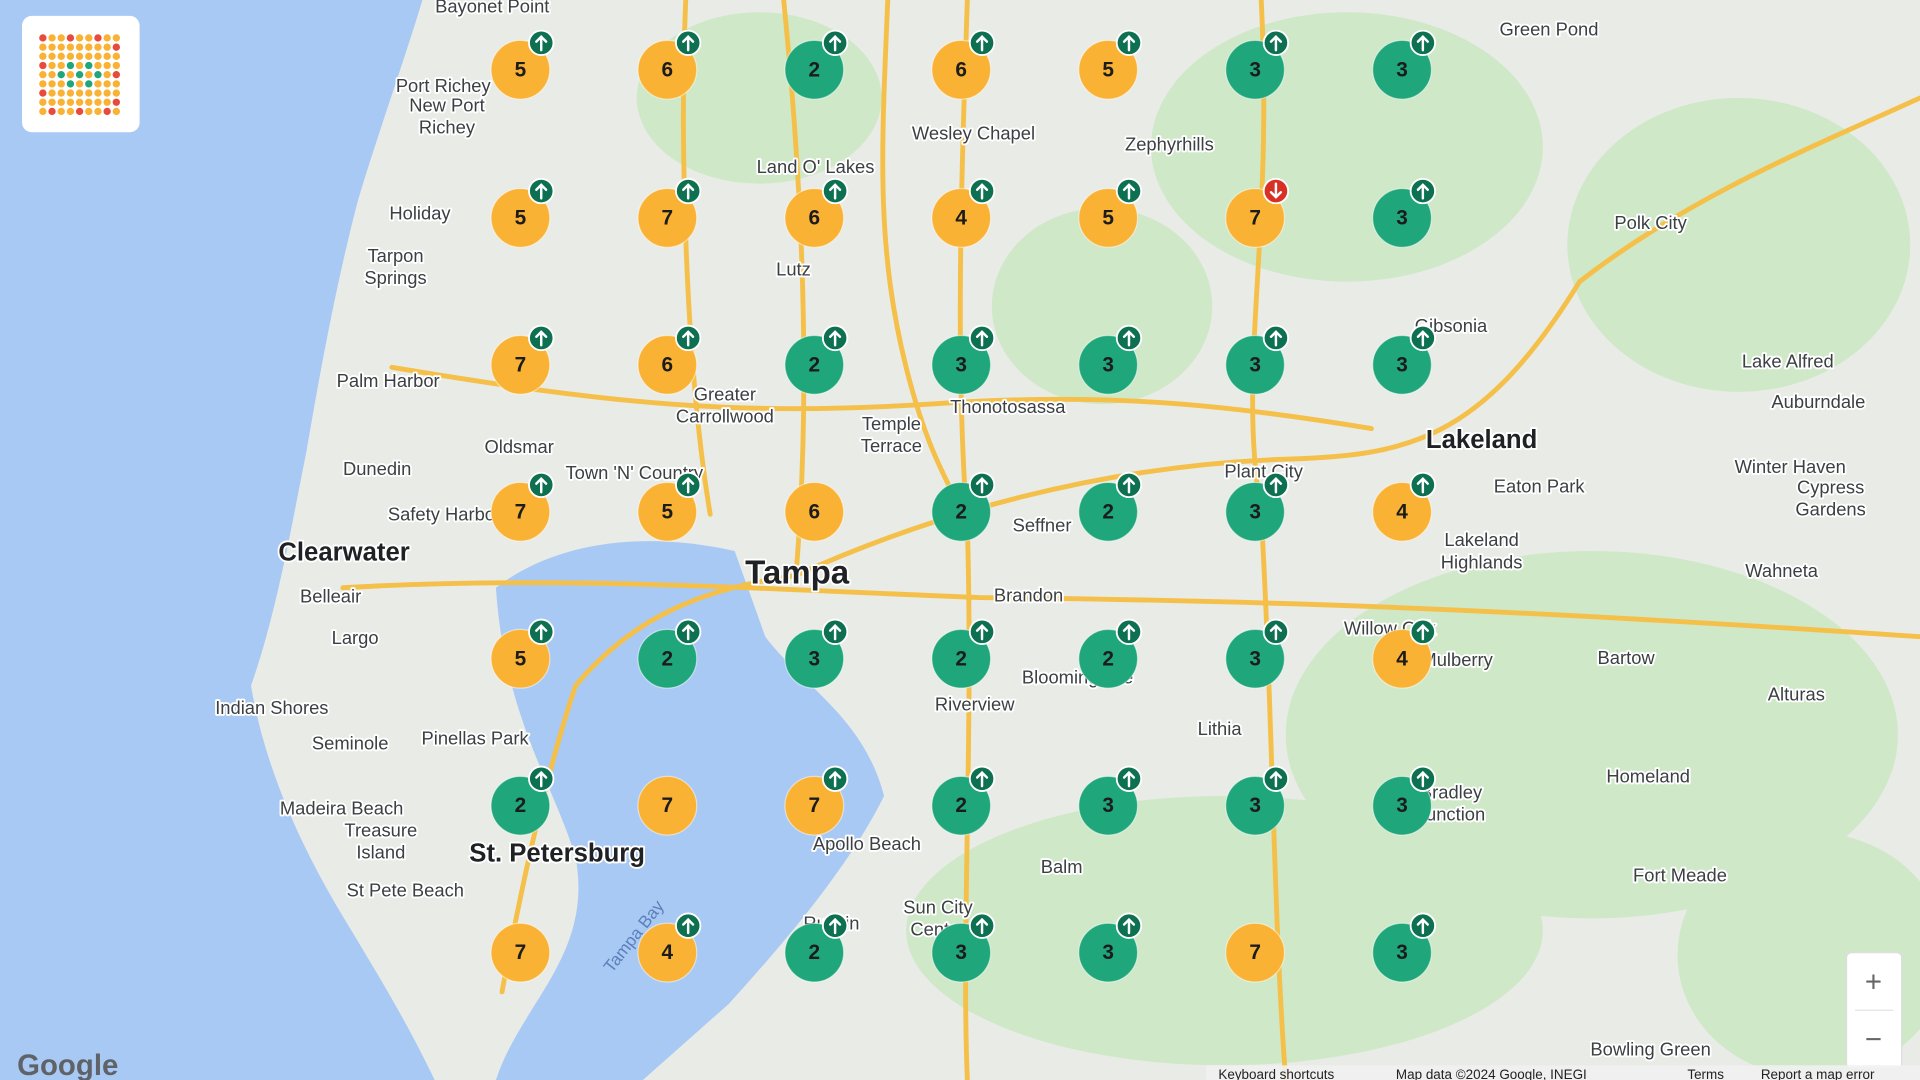 Image resolution: width=1920 pixels, height=1080 pixels. Describe the element at coordinates (1873, 1039) in the screenshot. I see `zoom-out-button: −` at that location.